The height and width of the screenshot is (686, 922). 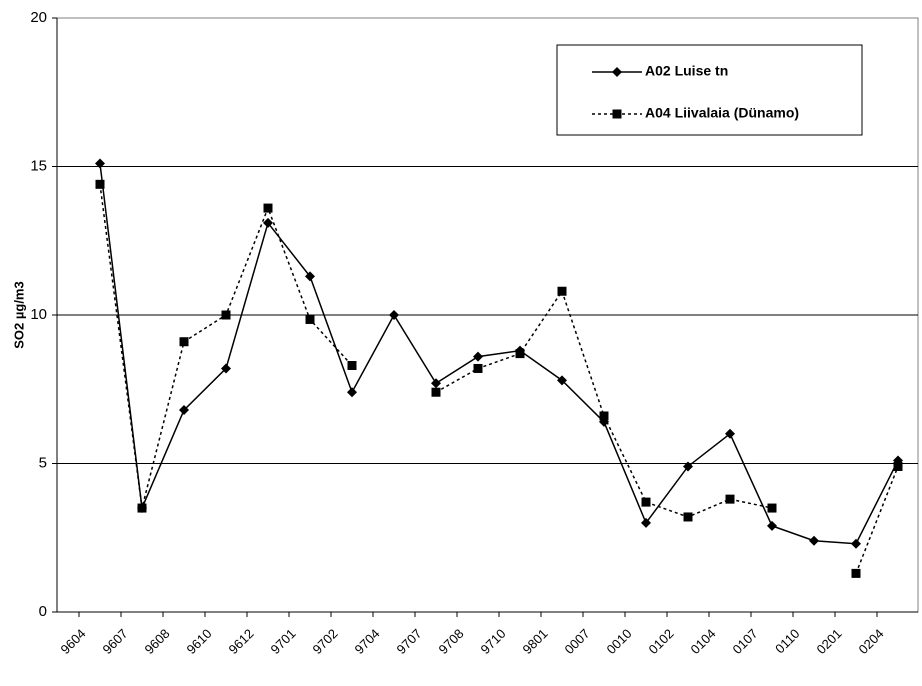 What do you see at coordinates (282, 641) in the screenshot?
I see `x-tick-label: 9701` at bounding box center [282, 641].